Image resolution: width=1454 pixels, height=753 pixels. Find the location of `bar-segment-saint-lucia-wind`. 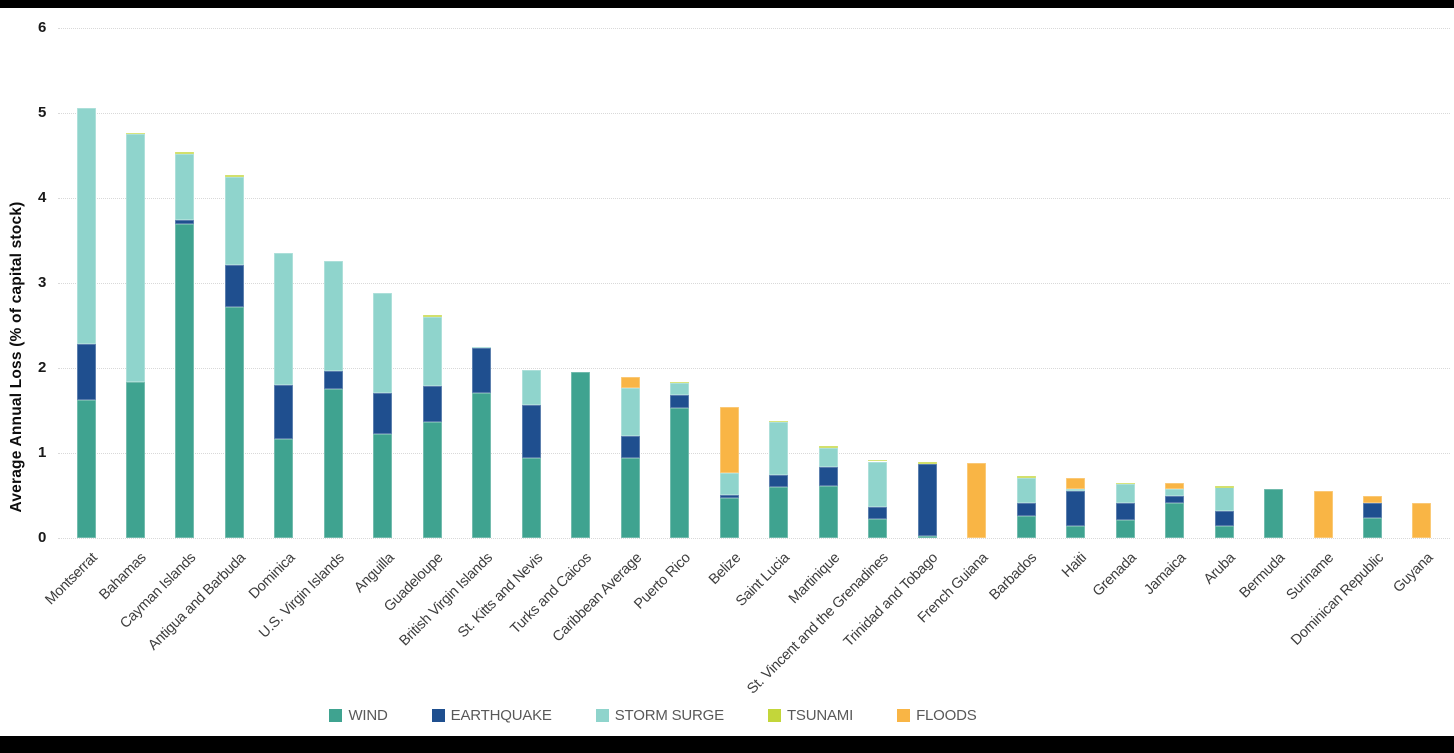

bar-segment-saint-lucia-wind is located at coordinates (779, 512).